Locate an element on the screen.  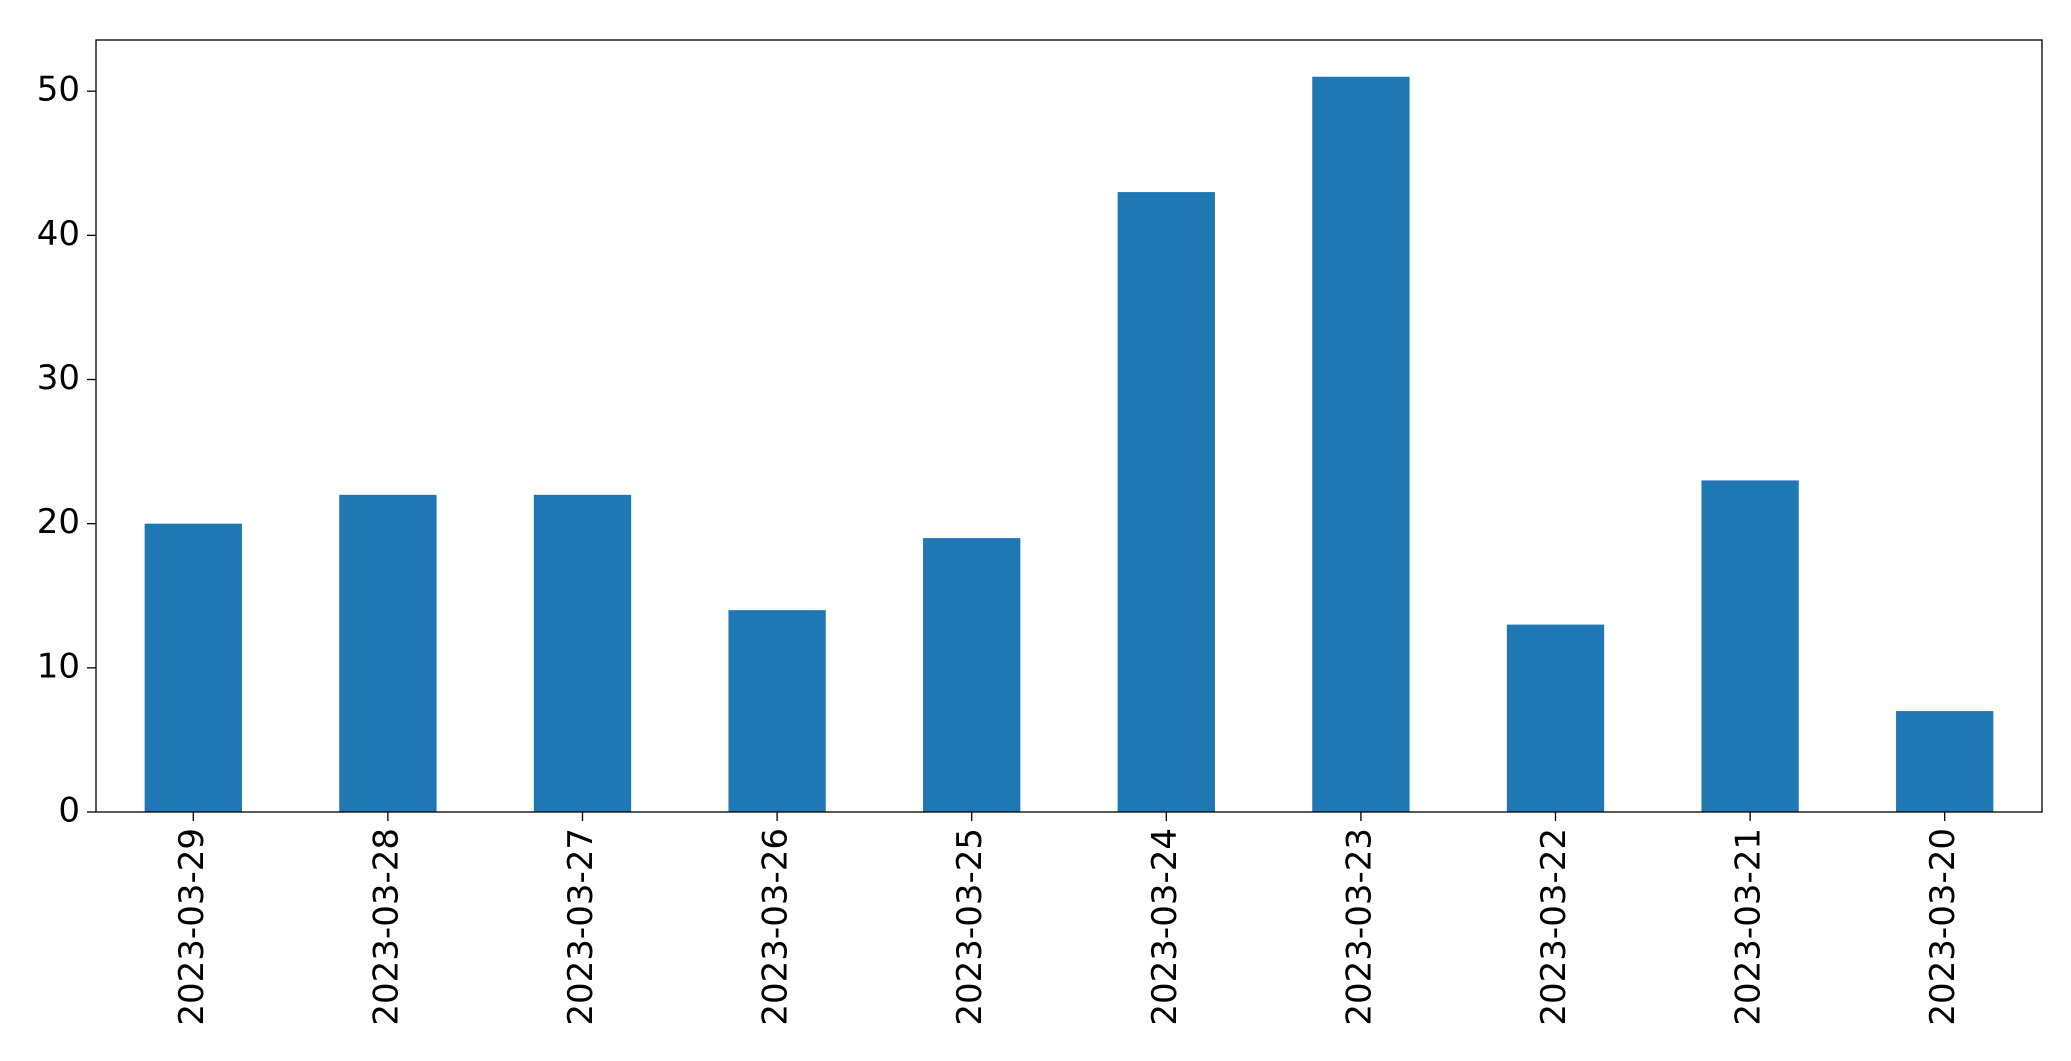
x-tick-label: 2023-03-25 is located at coordinates (970, 927).